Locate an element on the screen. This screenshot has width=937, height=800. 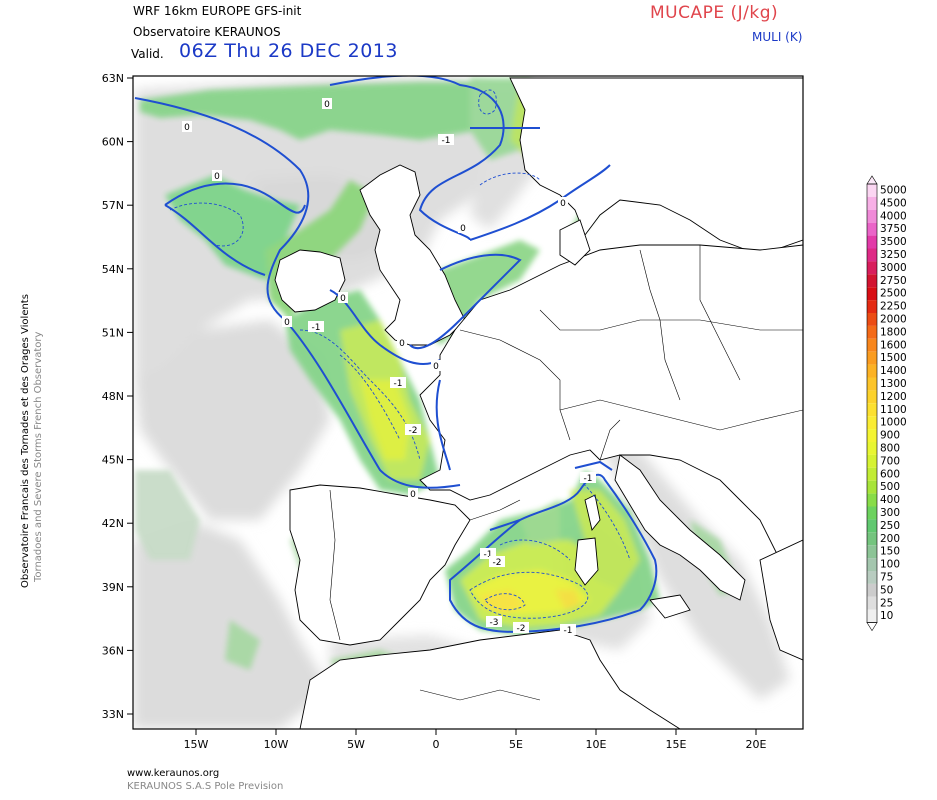
colorbar-label: 3000 is located at coordinates (893, 268).